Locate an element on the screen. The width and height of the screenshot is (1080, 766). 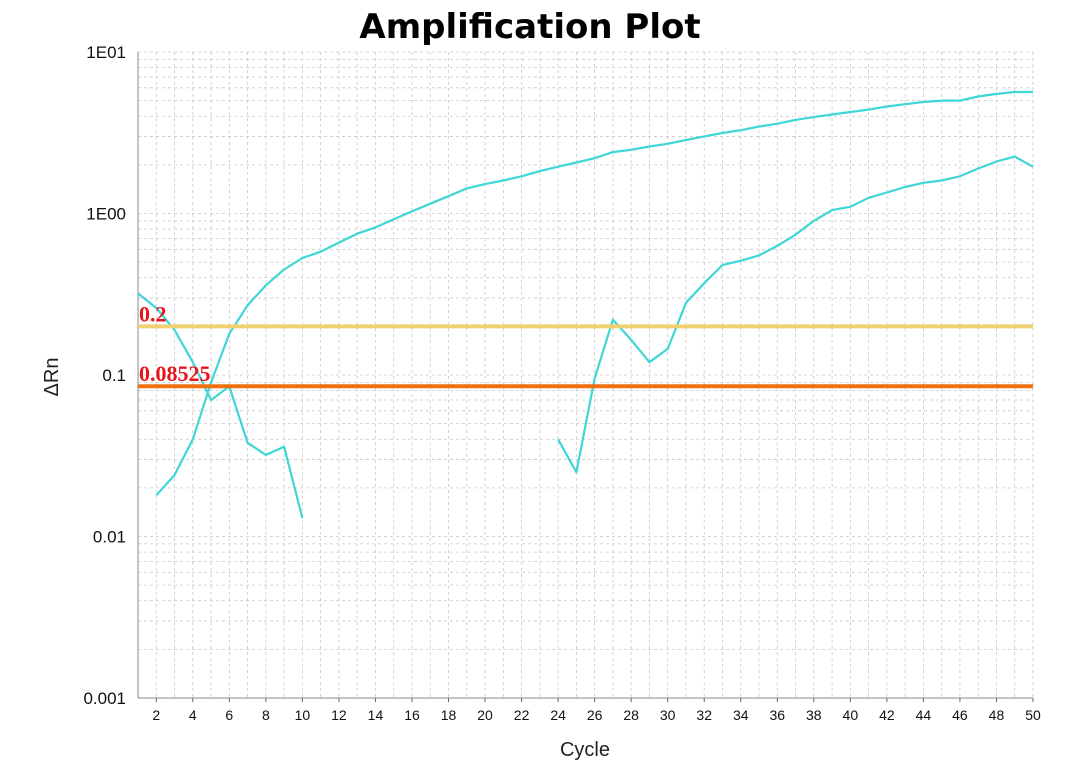
threshold-label: 0.2 is located at coordinates (153, 313).